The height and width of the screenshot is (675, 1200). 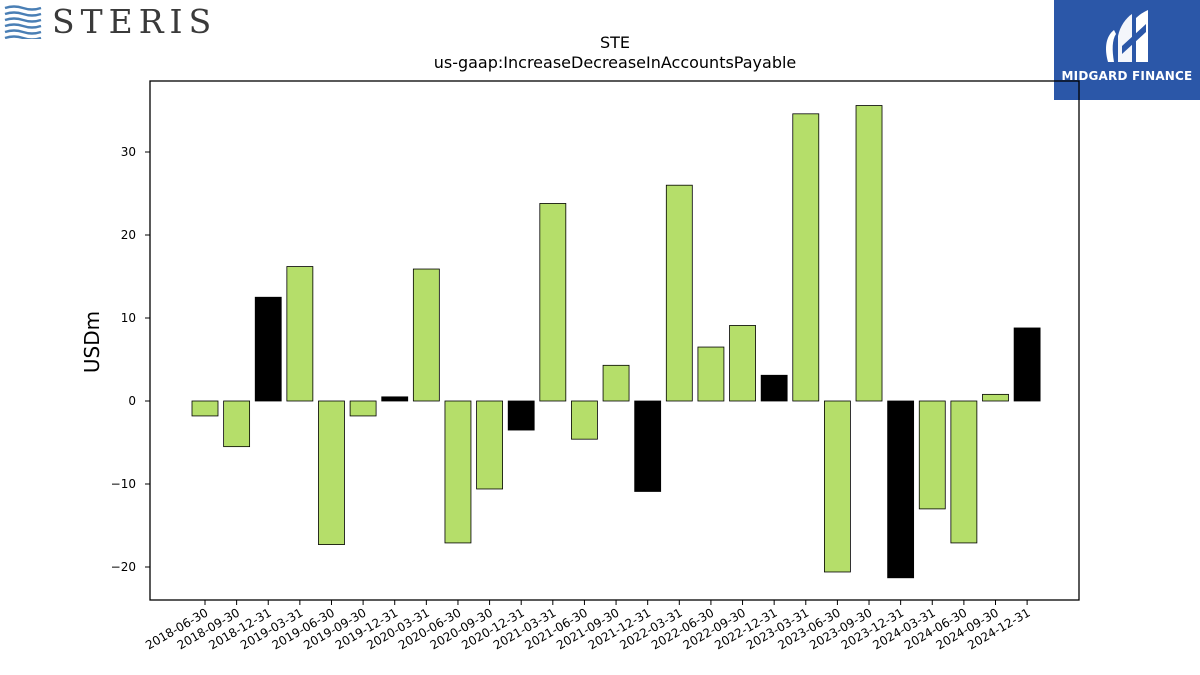 I want to click on y-tick-label: −20, so click(x=123, y=567).